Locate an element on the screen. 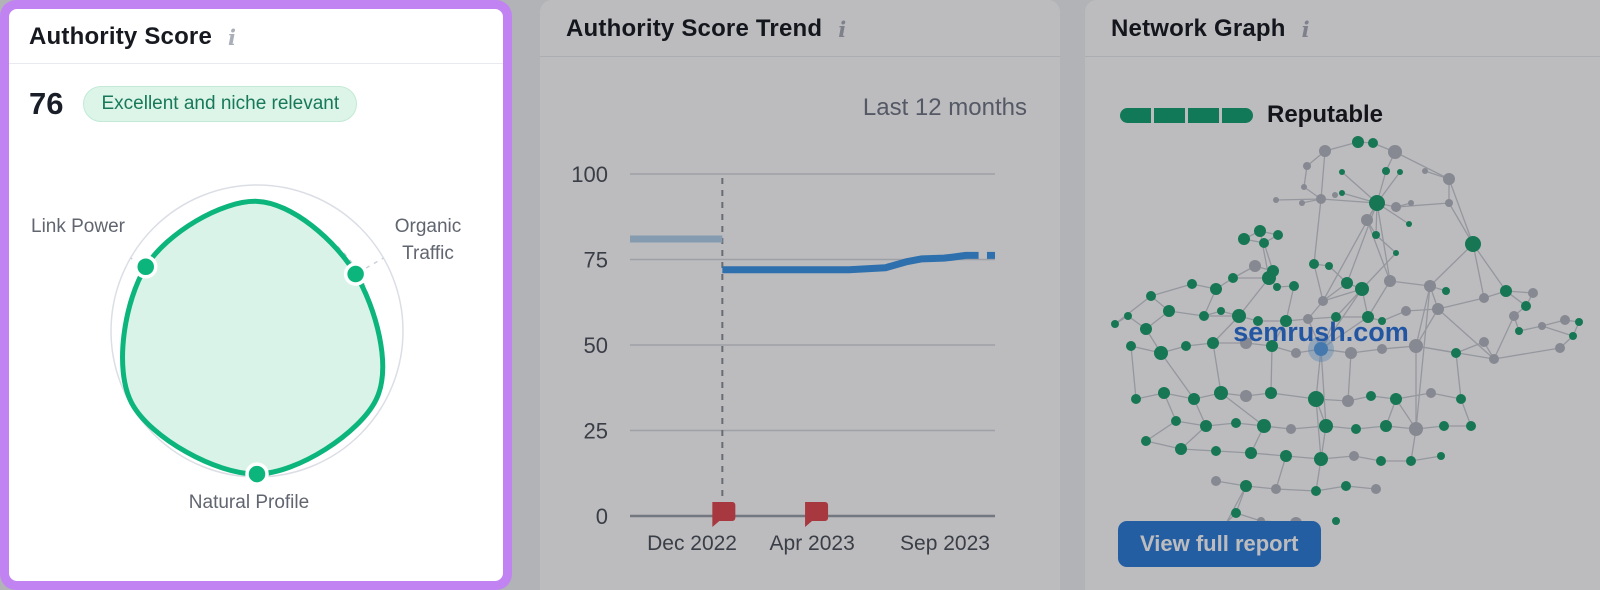 Image resolution: width=1600 pixels, height=590 pixels. score-row: 76 Excellent and niche relevant is located at coordinates (266, 104).